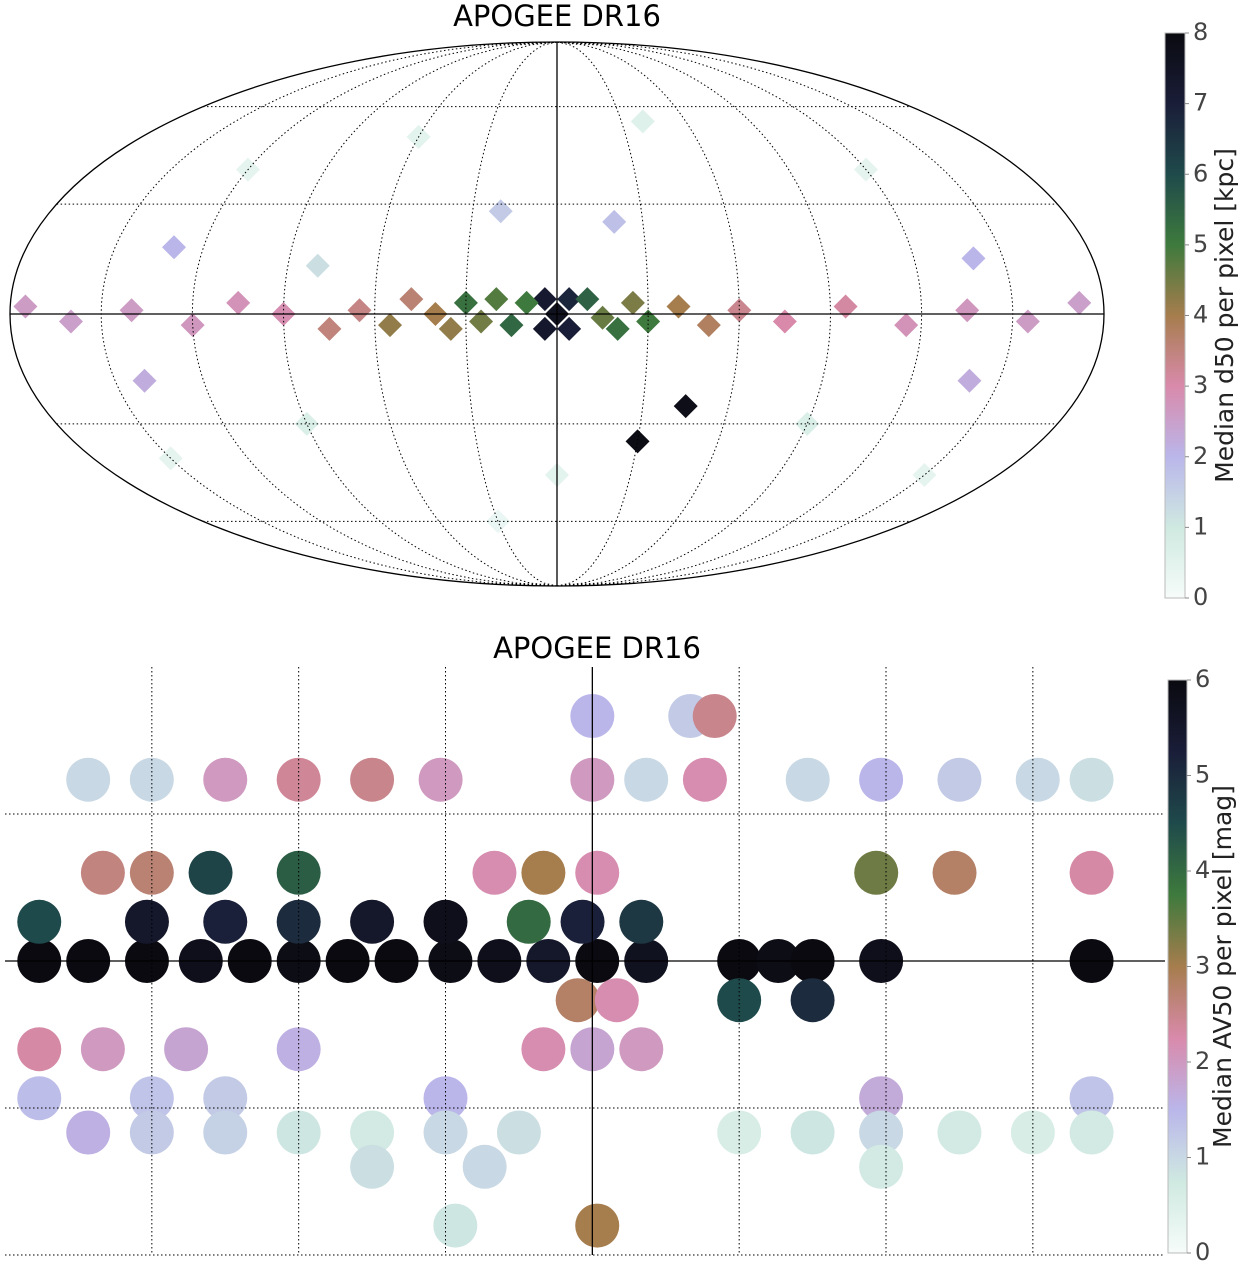 Image resolution: width=1257 pixels, height=1263 pixels. What do you see at coordinates (1200, 103) in the screenshot?
I see `colorbar-tick-label: 7` at bounding box center [1200, 103].